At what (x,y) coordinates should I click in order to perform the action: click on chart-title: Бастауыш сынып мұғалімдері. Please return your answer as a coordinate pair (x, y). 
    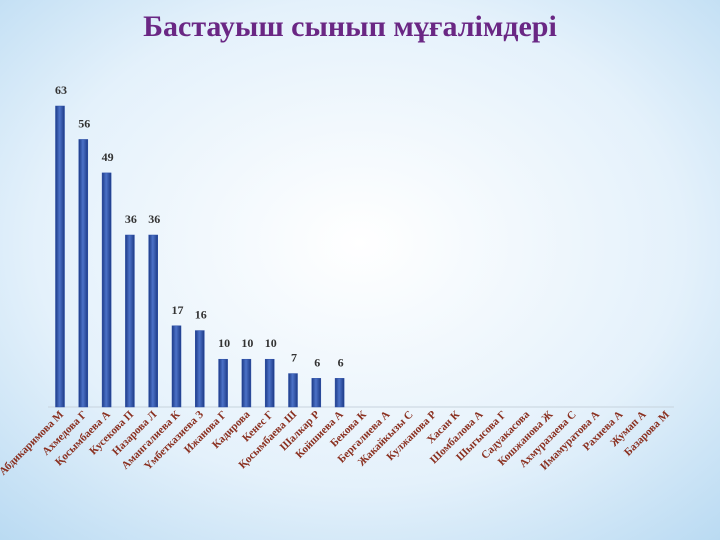
    Looking at the image, I should click on (350, 26).